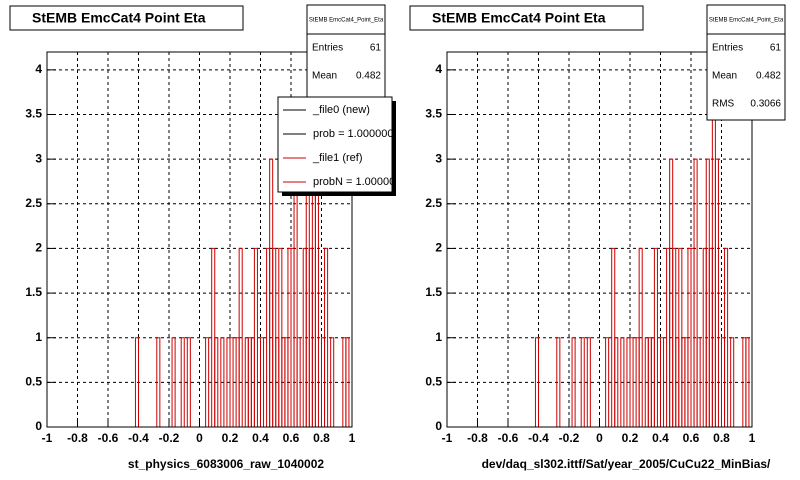 The image size is (800, 480). I want to click on y-tick-label: 3.5, so click(433, 114).